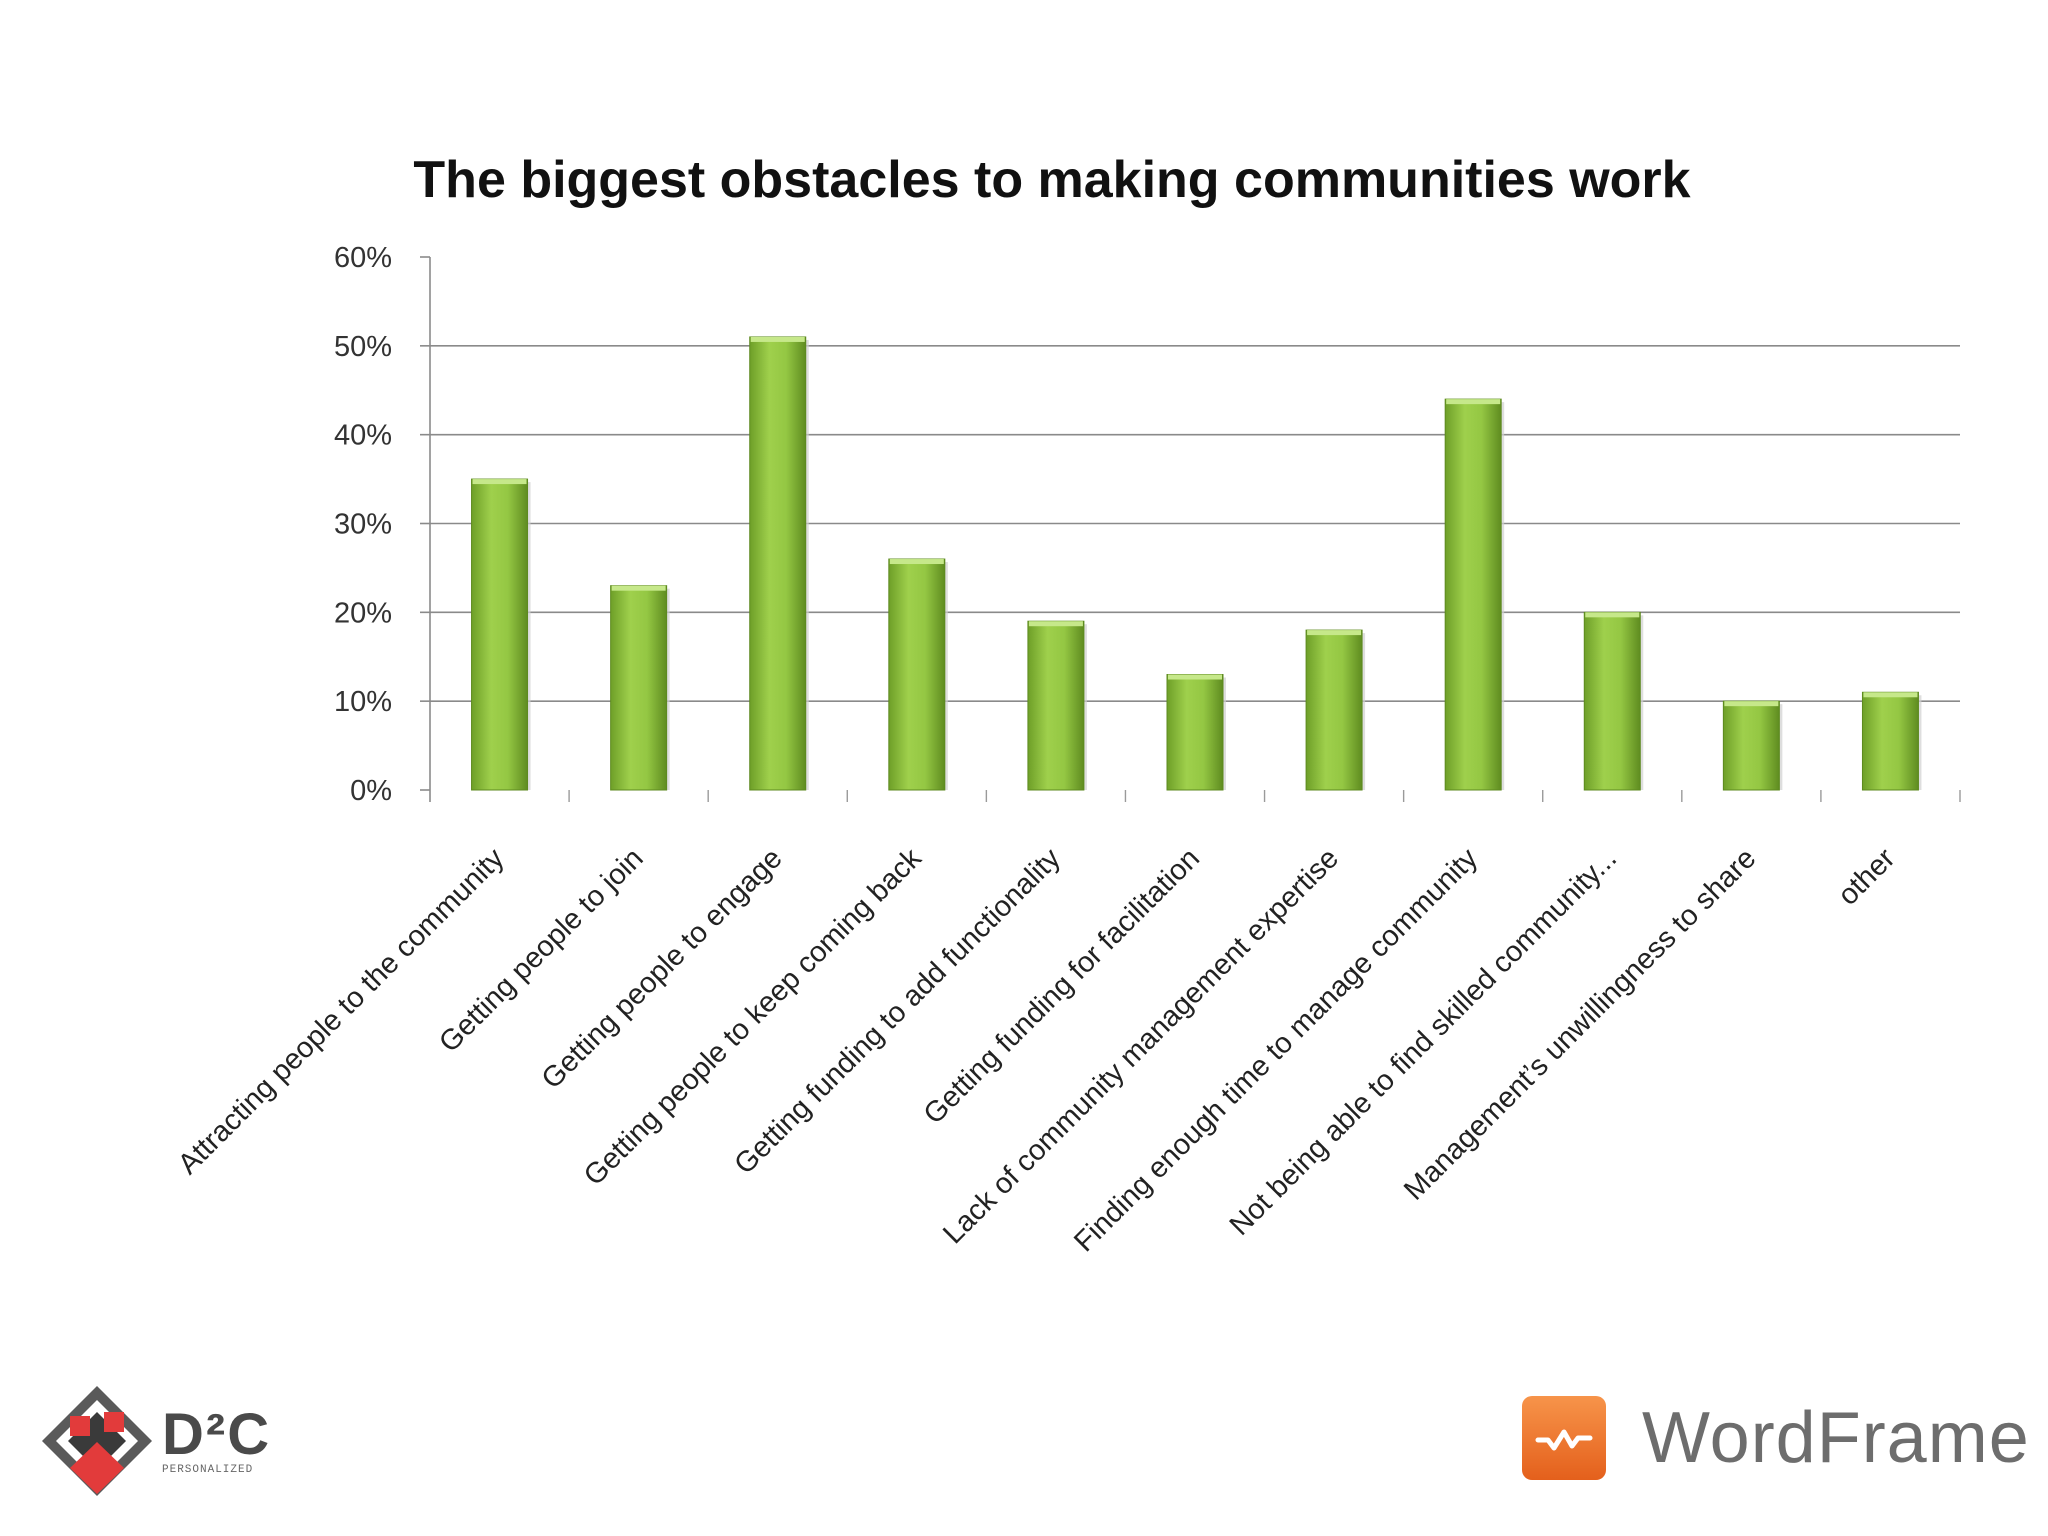 The height and width of the screenshot is (1536, 2048). What do you see at coordinates (1836, 1438) in the screenshot?
I see `wordframe-name: WordFrame` at bounding box center [1836, 1438].